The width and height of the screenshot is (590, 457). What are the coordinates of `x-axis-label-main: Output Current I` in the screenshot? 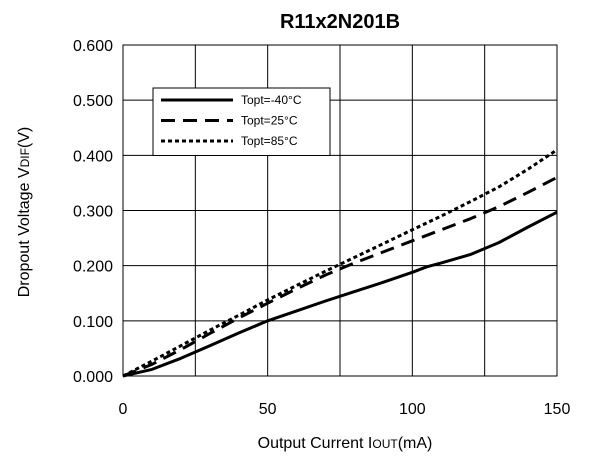 It's located at (315, 443).